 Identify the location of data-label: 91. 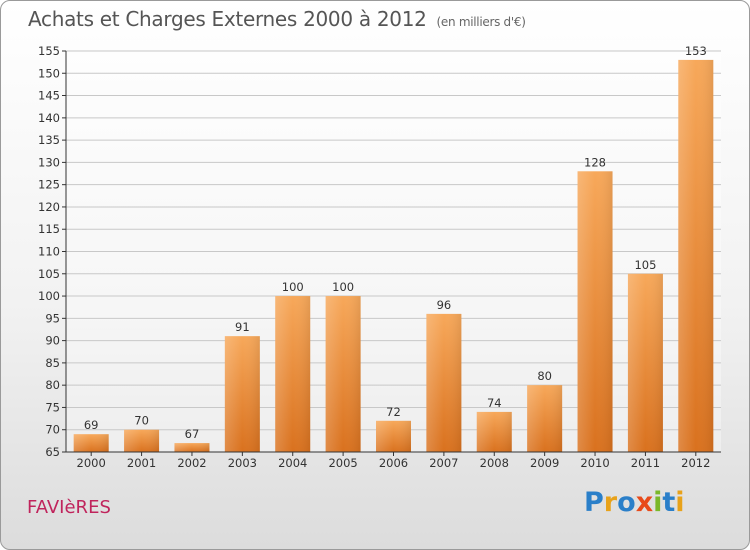
(242, 327).